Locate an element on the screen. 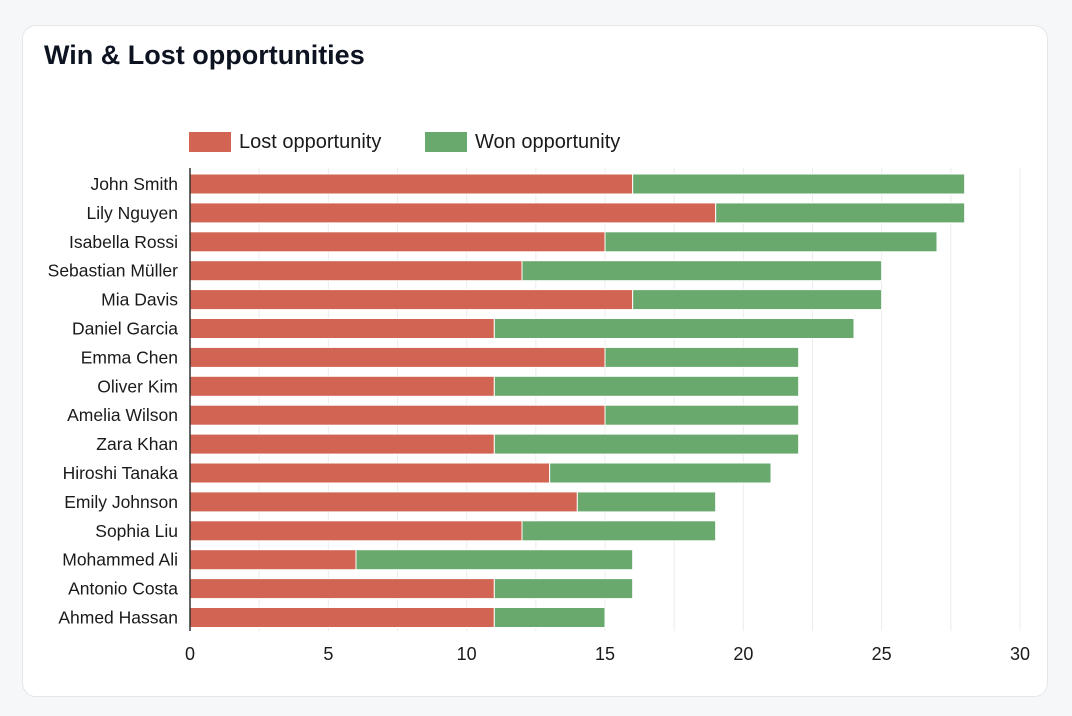  category-label: Sophia Liu is located at coordinates (136, 531).